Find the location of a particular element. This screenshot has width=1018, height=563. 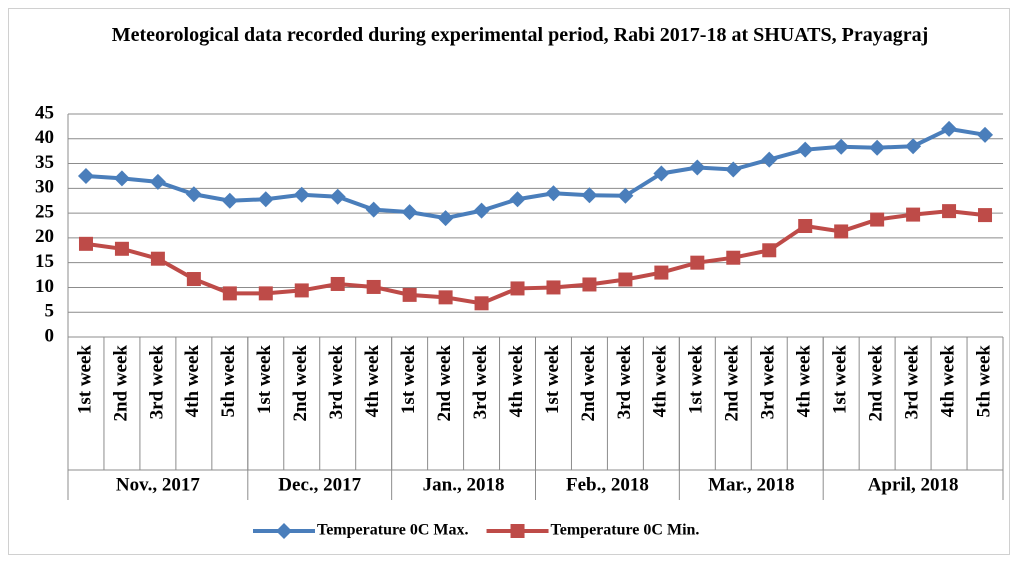

group-label: Mar., 2018 is located at coordinates (751, 484).